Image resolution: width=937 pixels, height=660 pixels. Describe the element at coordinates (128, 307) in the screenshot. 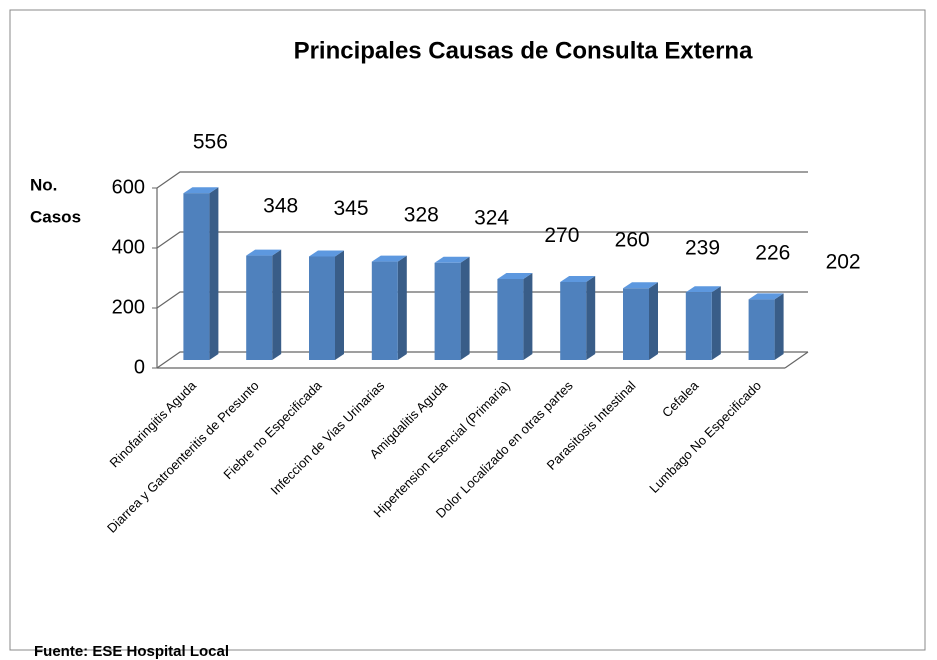

I see `y-tick-label: 200` at that location.